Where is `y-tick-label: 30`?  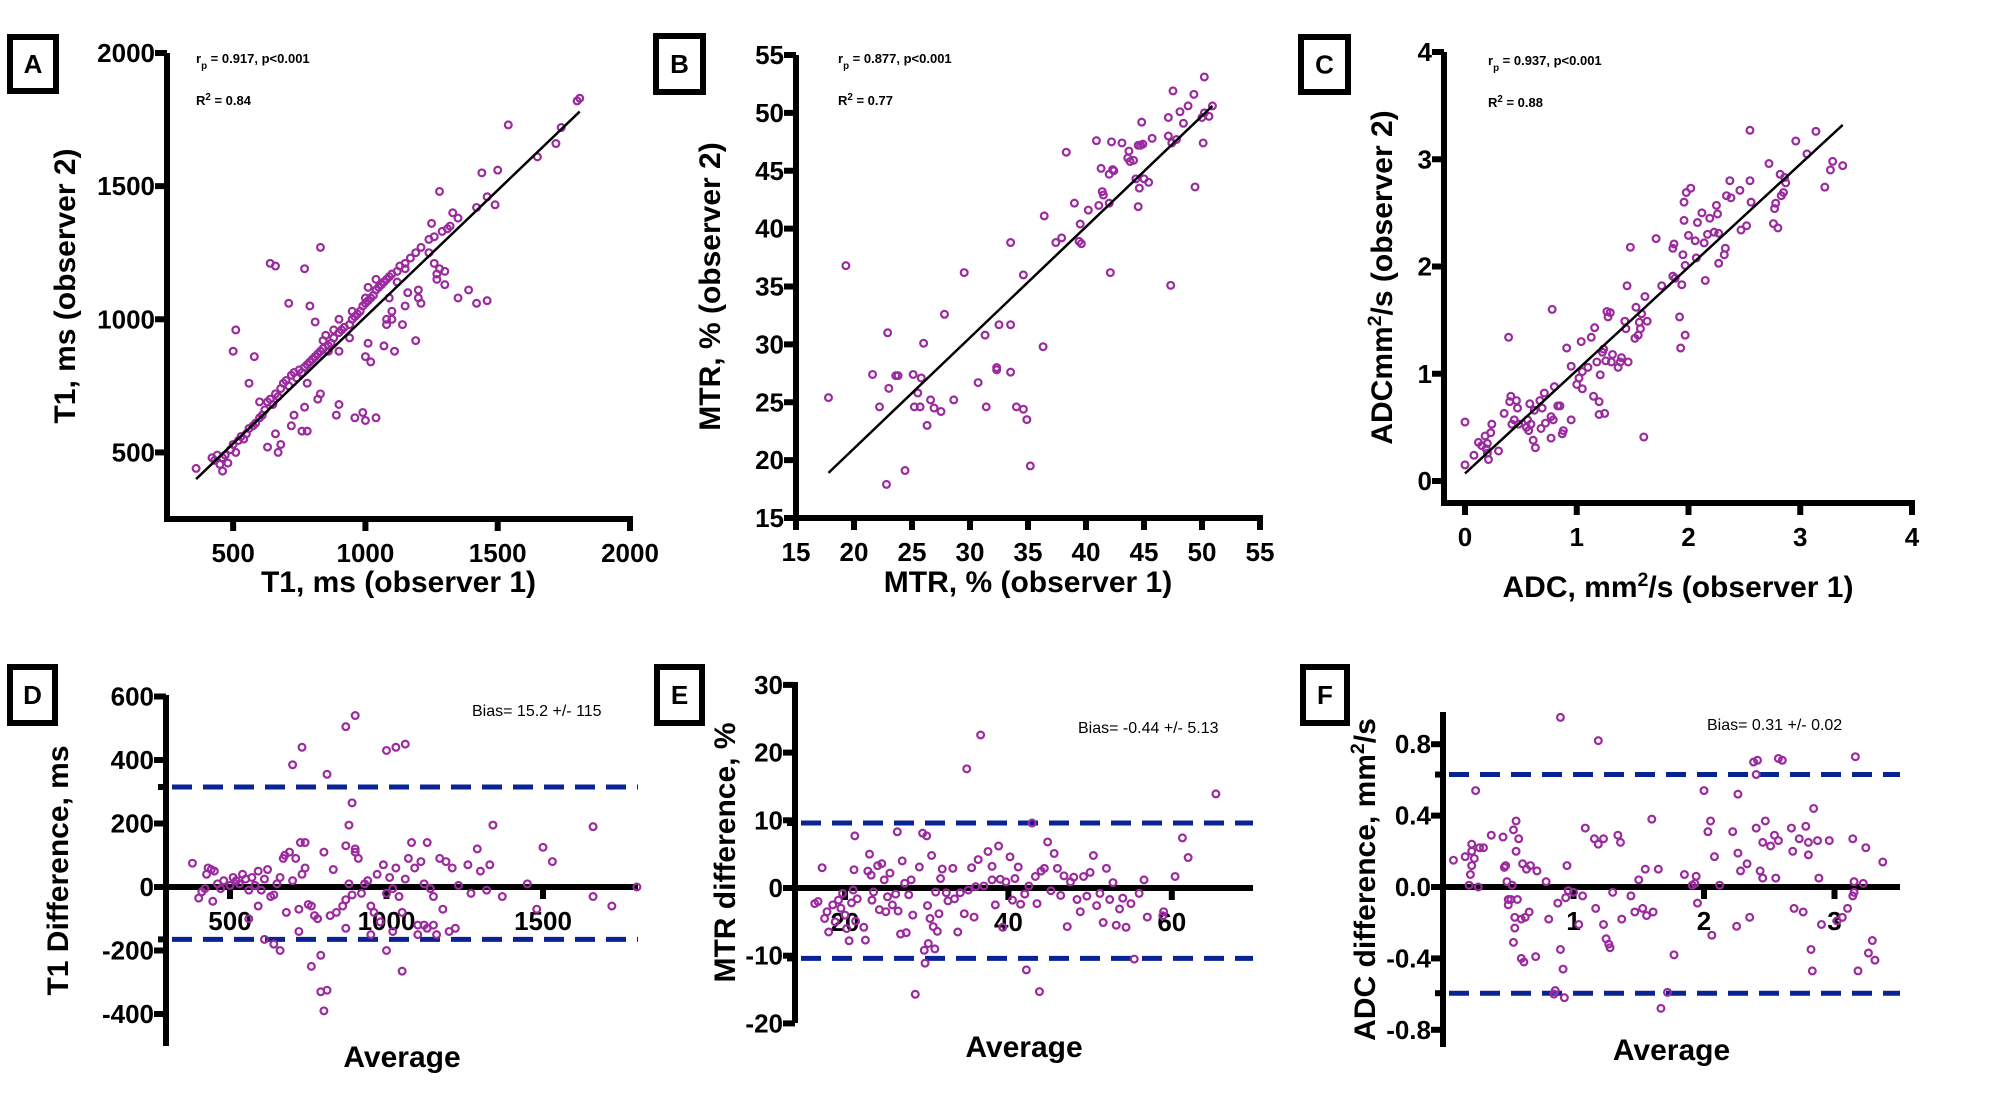 y-tick-label: 30 is located at coordinates (769, 344).